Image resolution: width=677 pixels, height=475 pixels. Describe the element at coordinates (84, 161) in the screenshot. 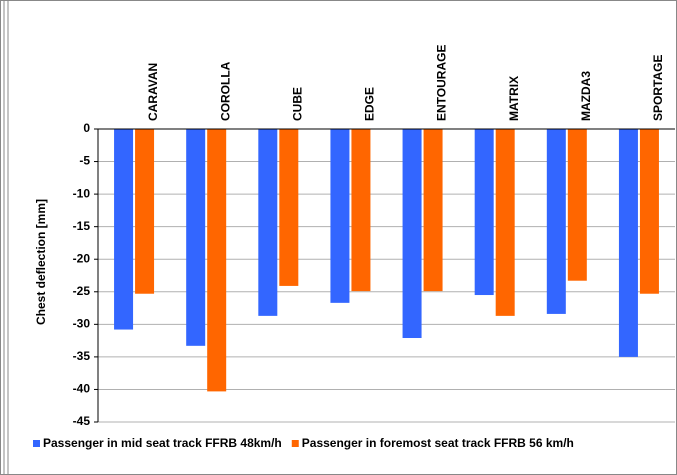

I see `y-tick-label: -5` at that location.